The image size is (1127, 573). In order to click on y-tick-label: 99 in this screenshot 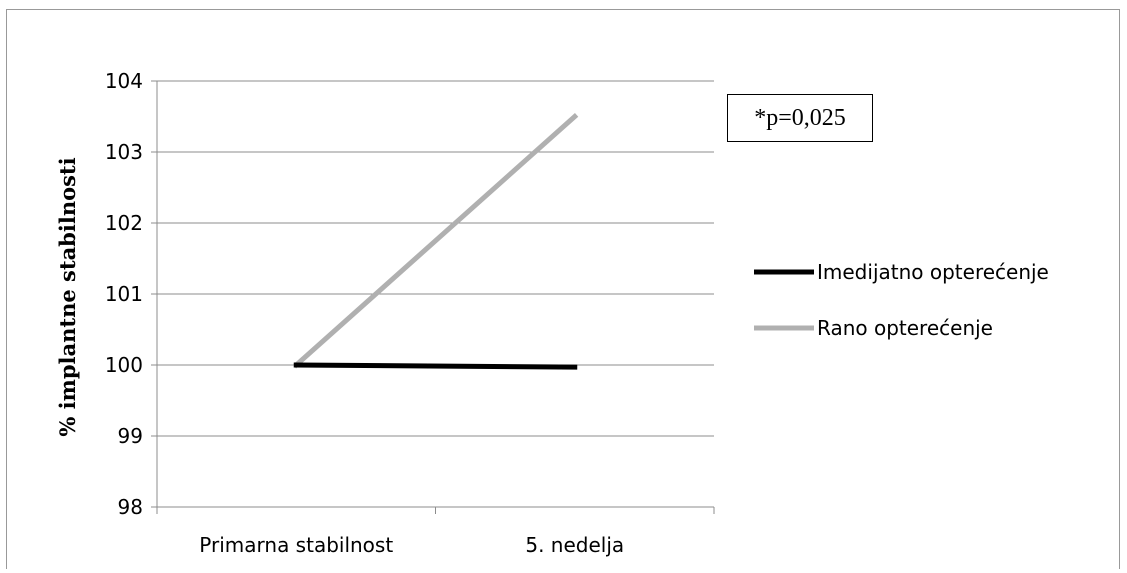, I will do `click(130, 436)`.